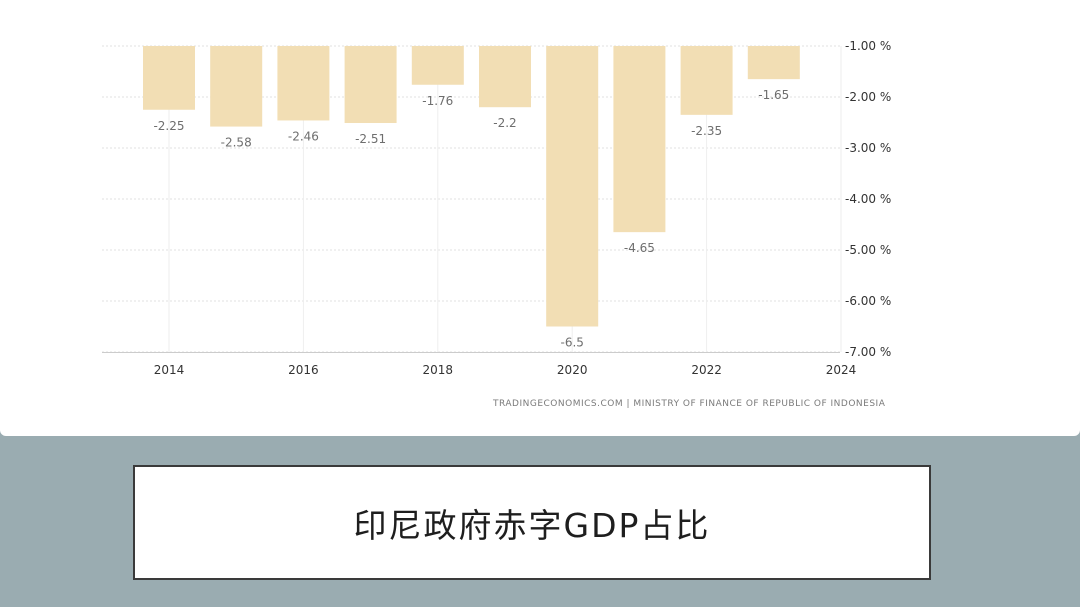 This screenshot has height=607, width=1080. Describe the element at coordinates (868, 352) in the screenshot. I see `y-tick-label: -7.00 %` at that location.